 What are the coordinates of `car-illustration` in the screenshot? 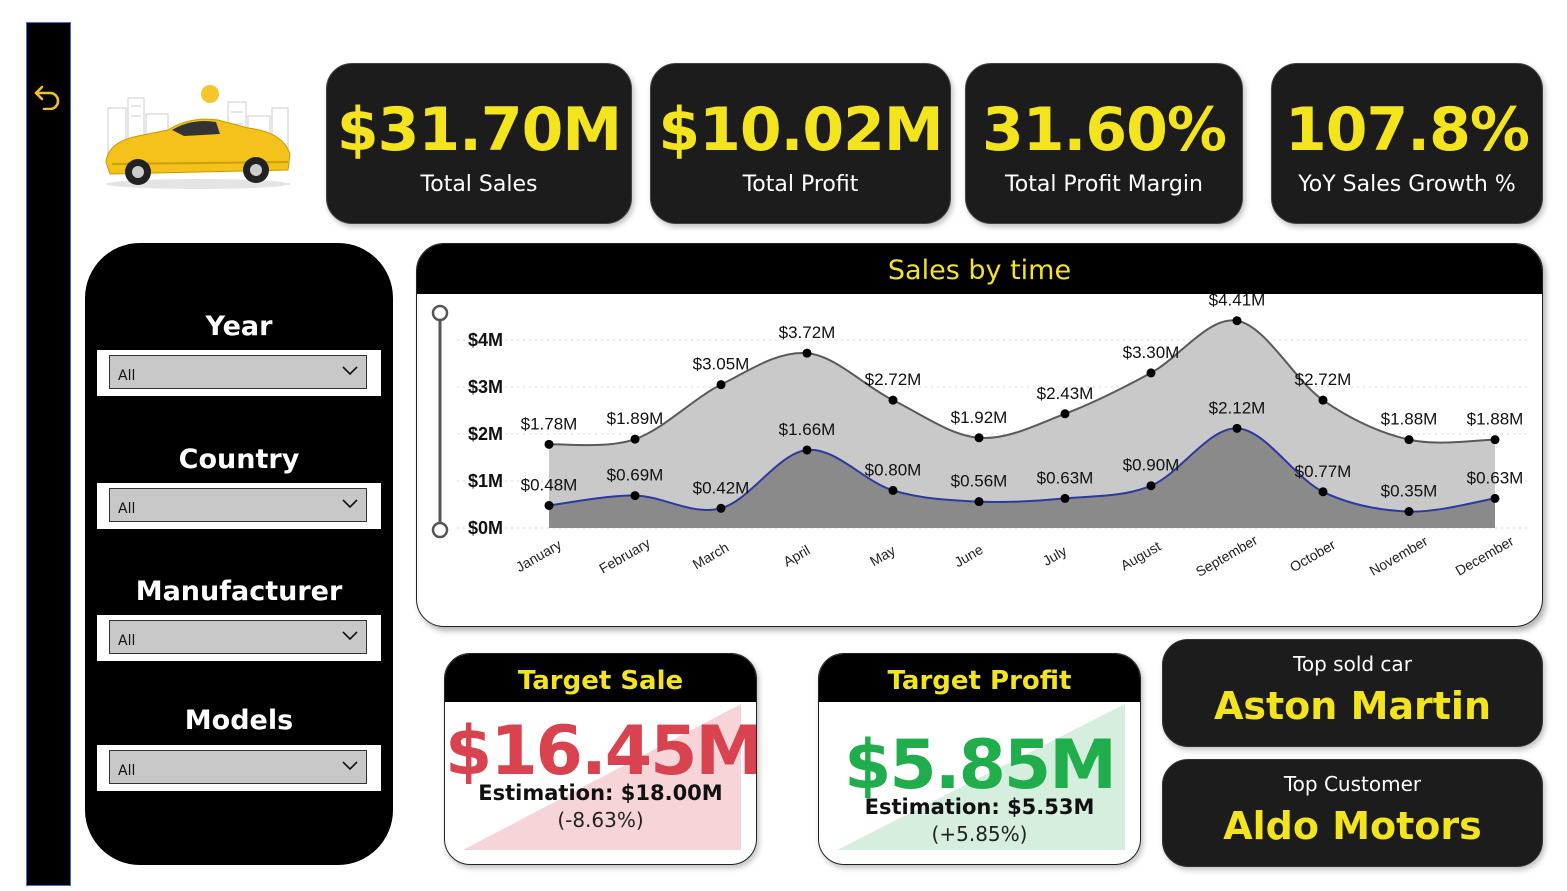 It's located at (198, 132).